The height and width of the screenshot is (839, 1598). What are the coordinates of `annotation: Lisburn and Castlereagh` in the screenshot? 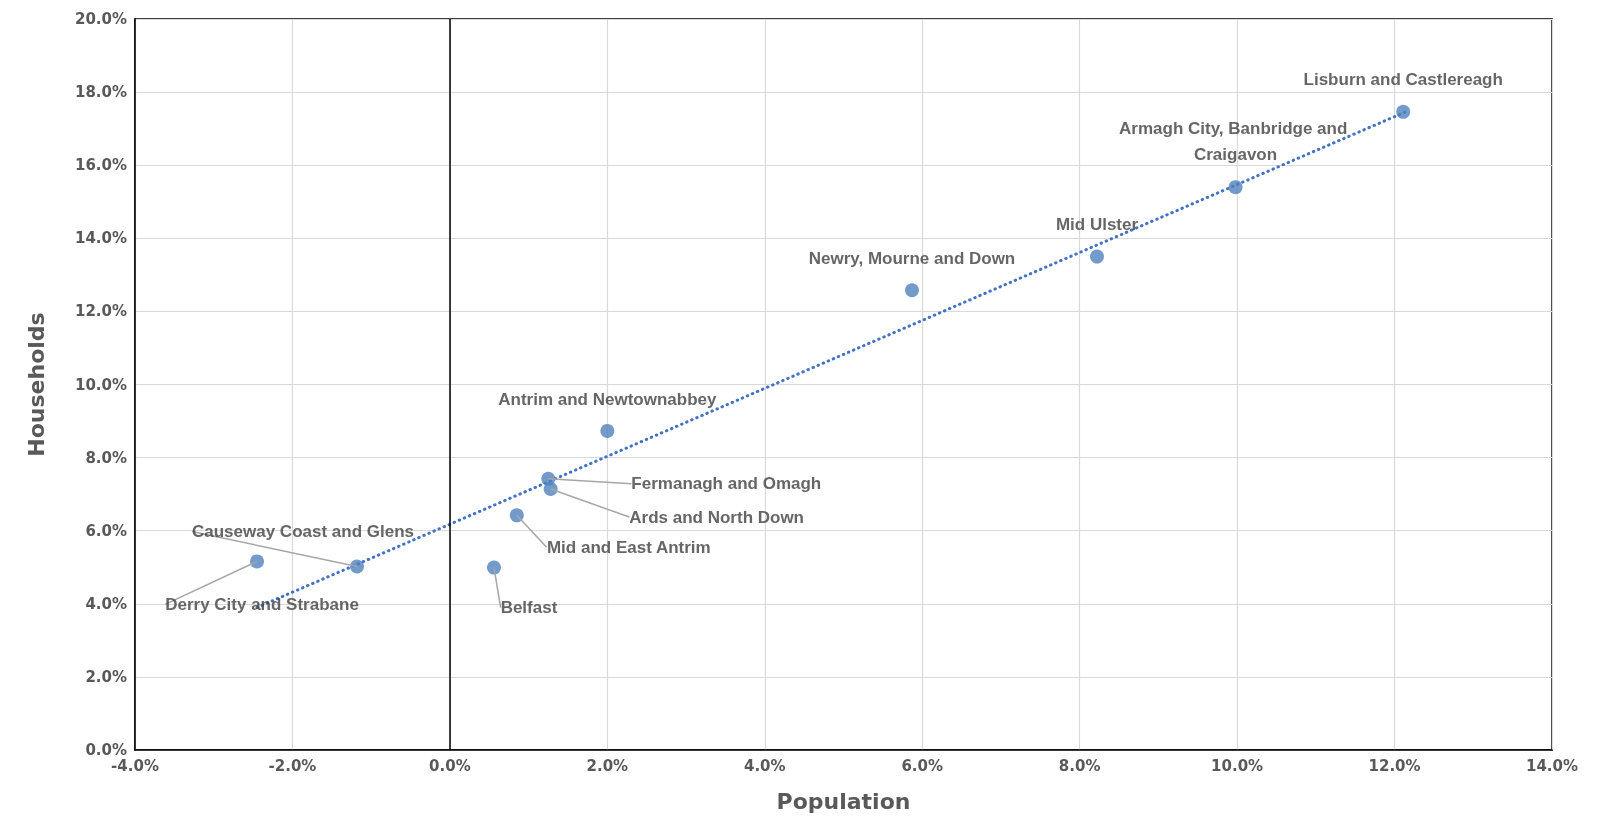 It's located at (1403, 80).